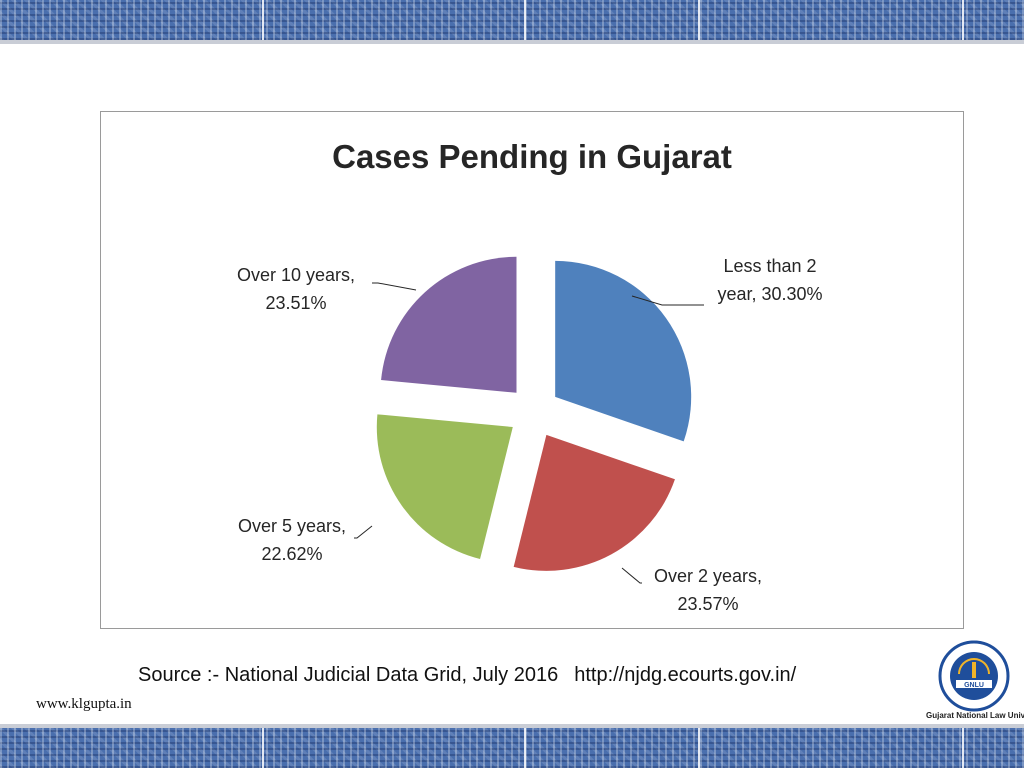  Describe the element at coordinates (292, 540) in the screenshot. I see `slice-label-over-5-years: Over 5 years, 22.62%` at that location.